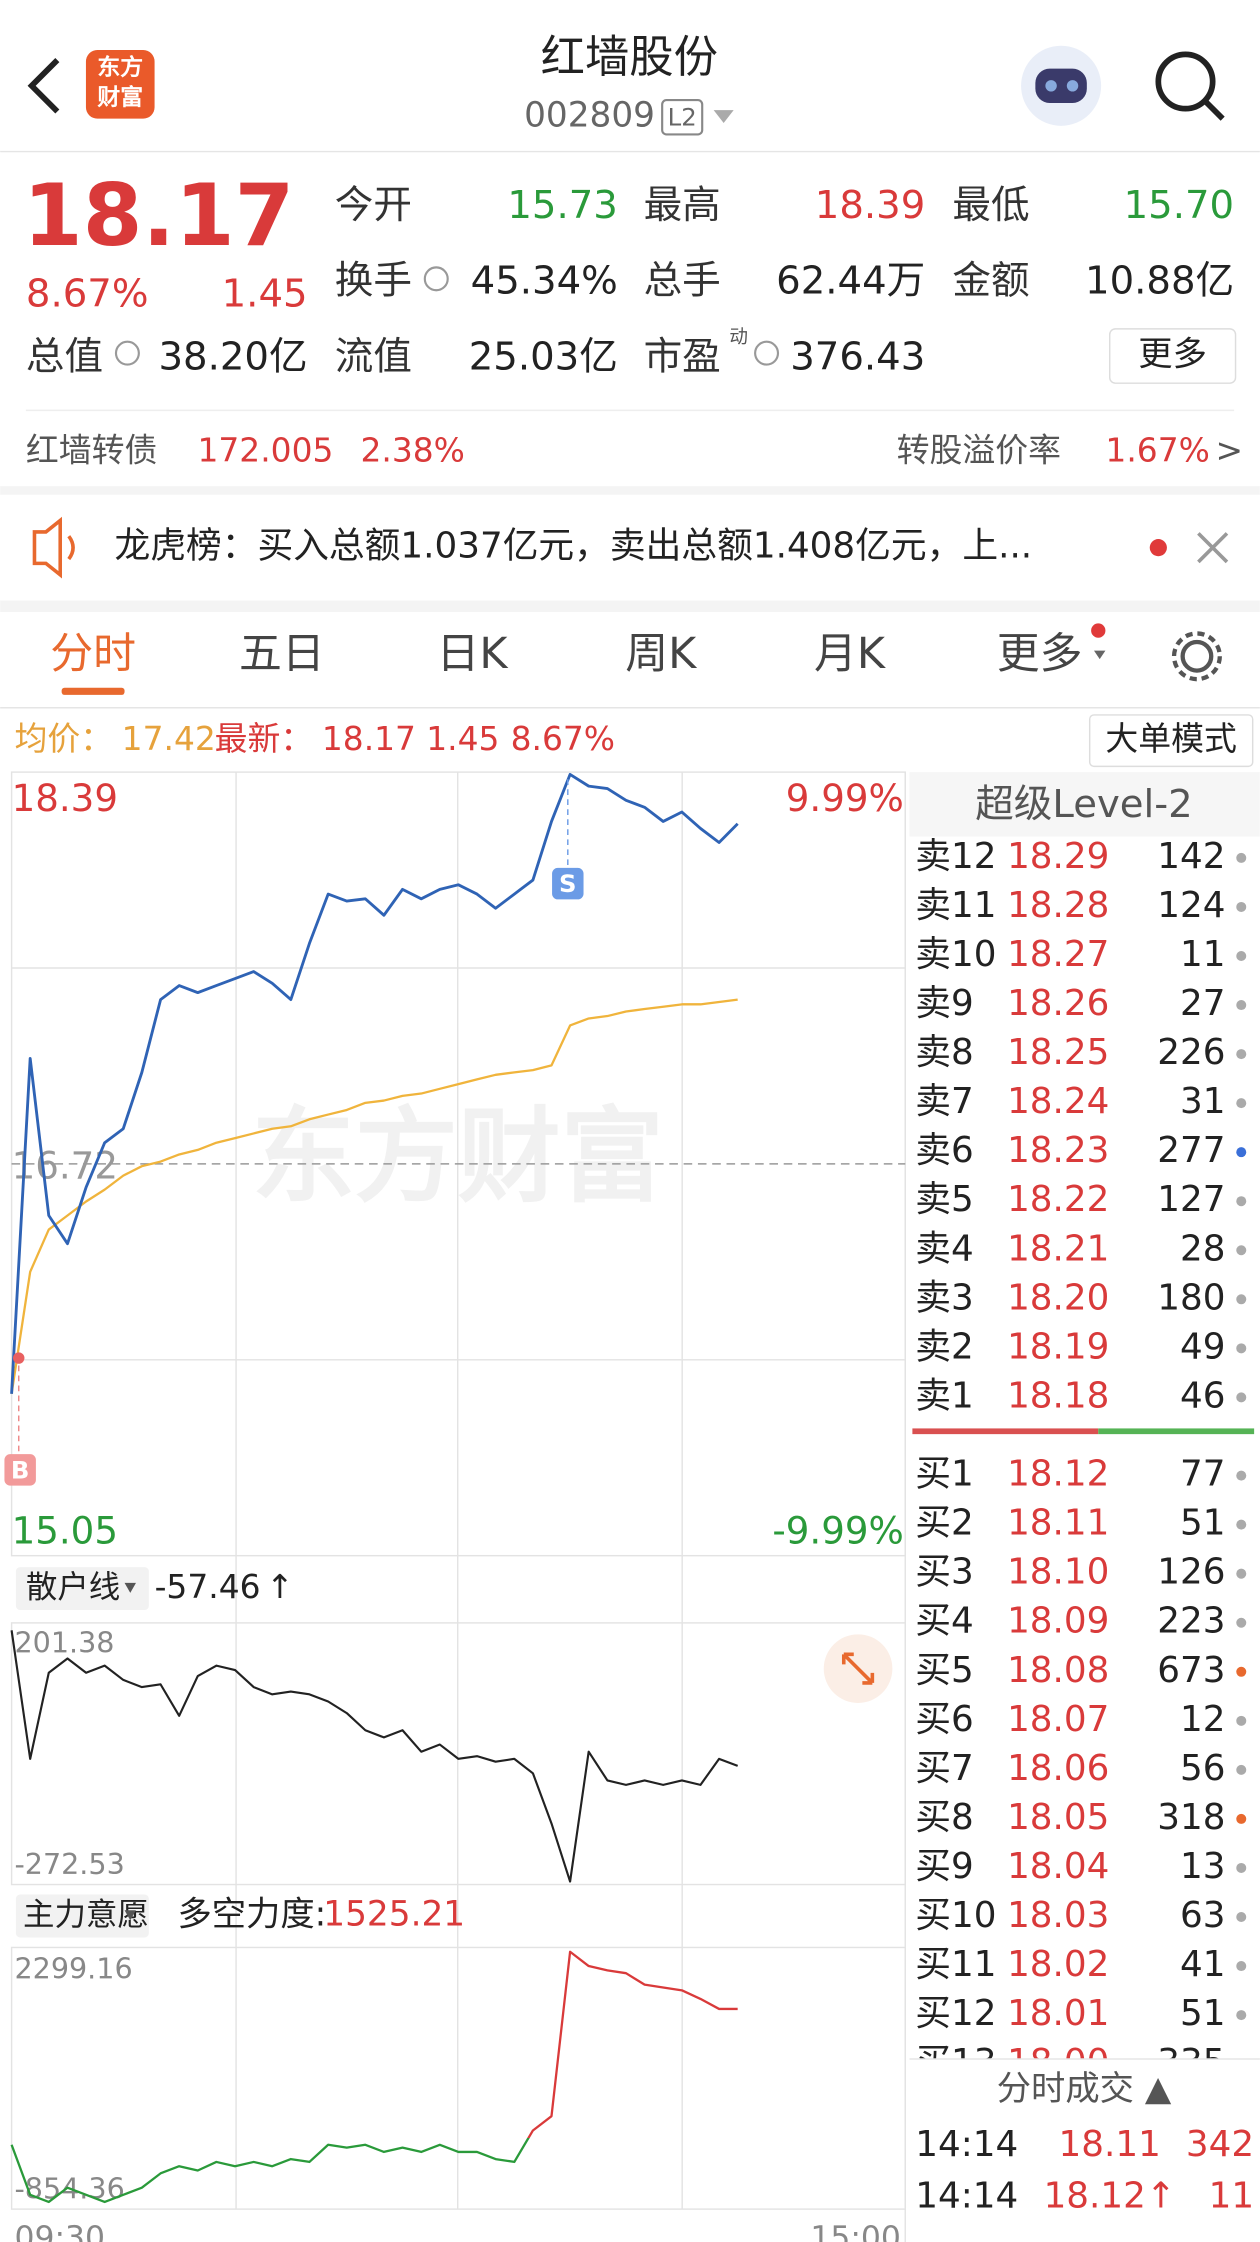  What do you see at coordinates (944, 1572) in the screenshot?
I see `book-label: 买3` at bounding box center [944, 1572].